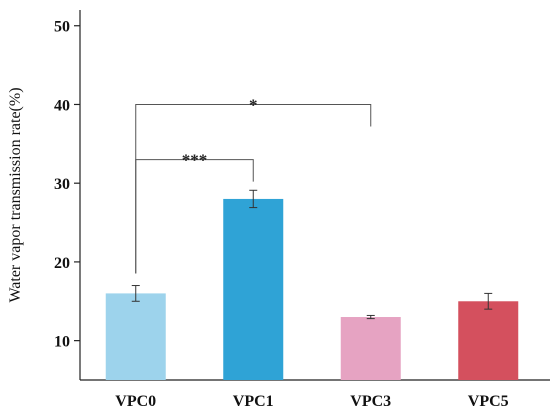 The image size is (550, 412). I want to click on y-axis-title: Water vapor transmission rate(%), so click(15, 194).